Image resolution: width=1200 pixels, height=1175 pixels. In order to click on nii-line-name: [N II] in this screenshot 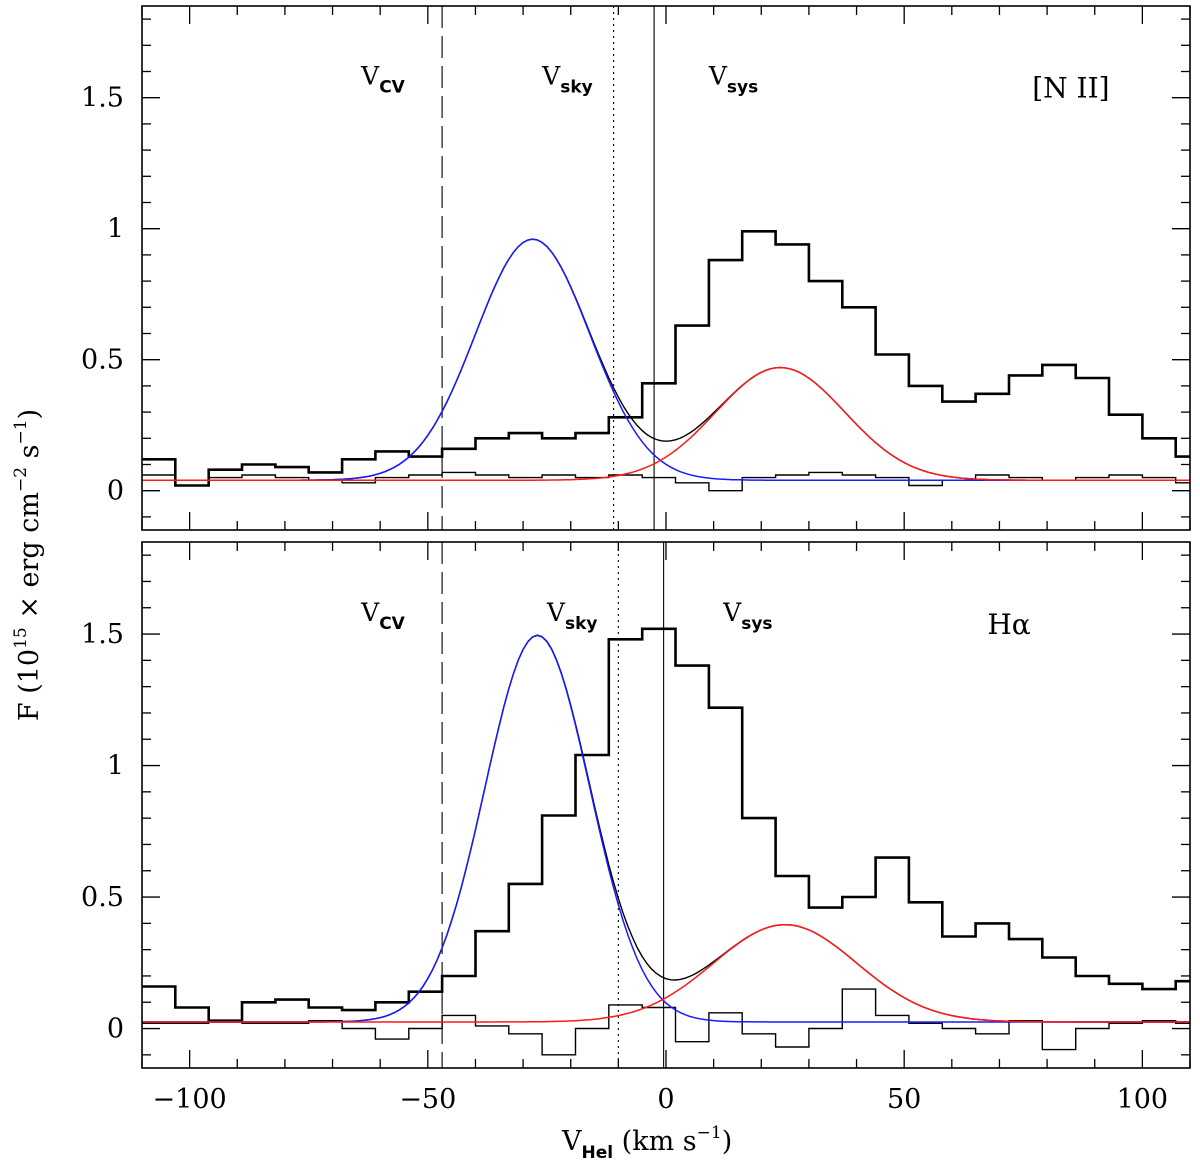, I will do `click(1070, 88)`.